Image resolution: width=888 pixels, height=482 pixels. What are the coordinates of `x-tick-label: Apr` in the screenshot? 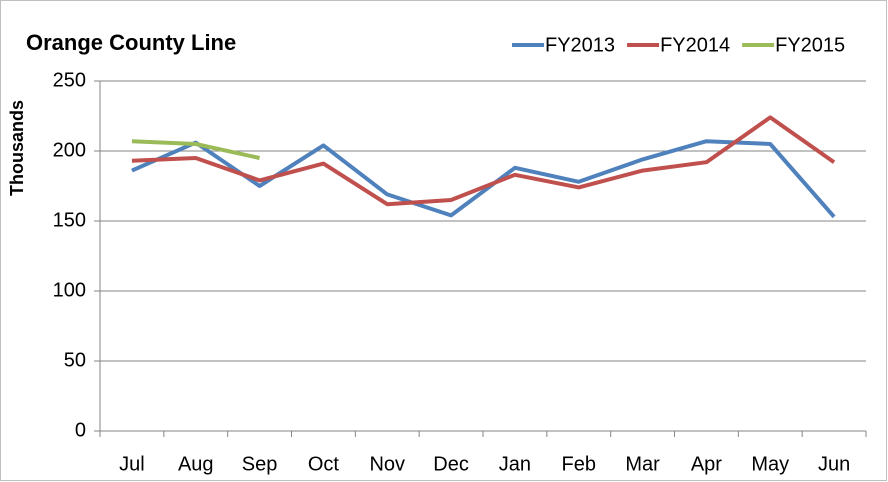 It's located at (706, 464).